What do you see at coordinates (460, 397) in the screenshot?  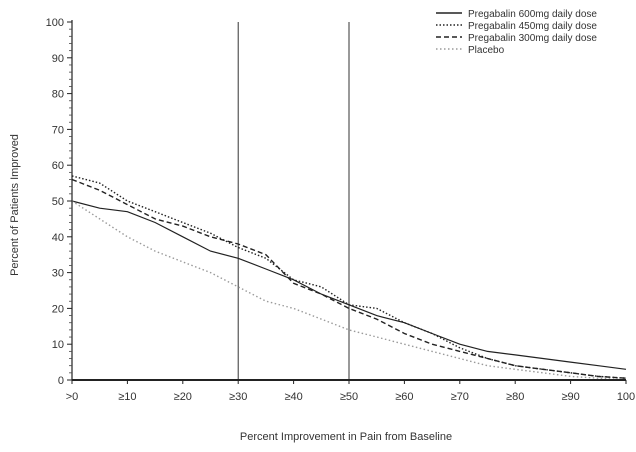 I see `x-tick-label: ≥70` at bounding box center [460, 397].